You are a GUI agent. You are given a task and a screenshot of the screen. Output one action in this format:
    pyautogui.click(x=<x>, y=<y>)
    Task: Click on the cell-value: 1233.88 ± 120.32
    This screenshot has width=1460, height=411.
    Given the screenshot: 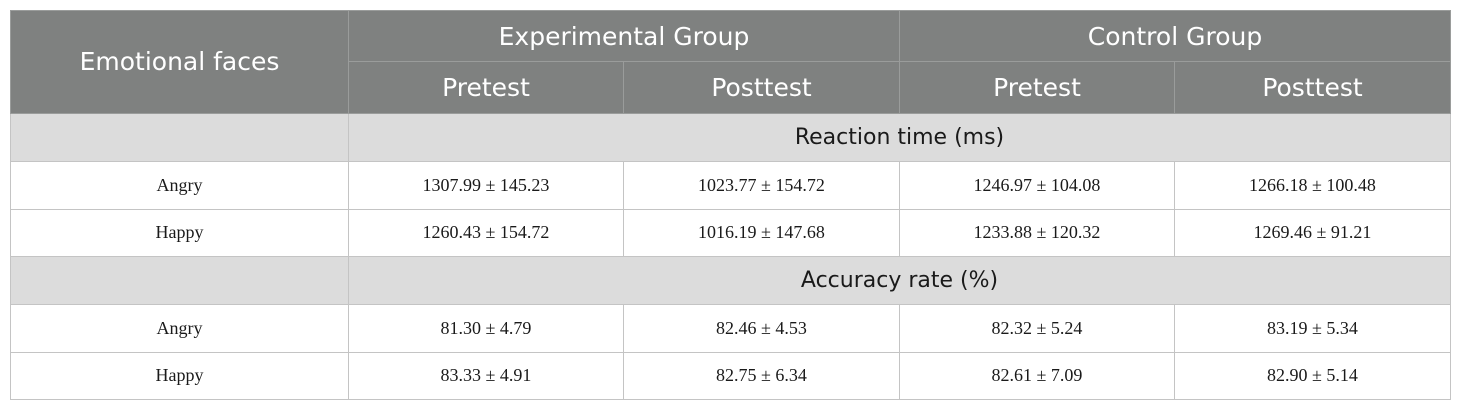 What is the action you would take?
    pyautogui.click(x=1037, y=232)
    